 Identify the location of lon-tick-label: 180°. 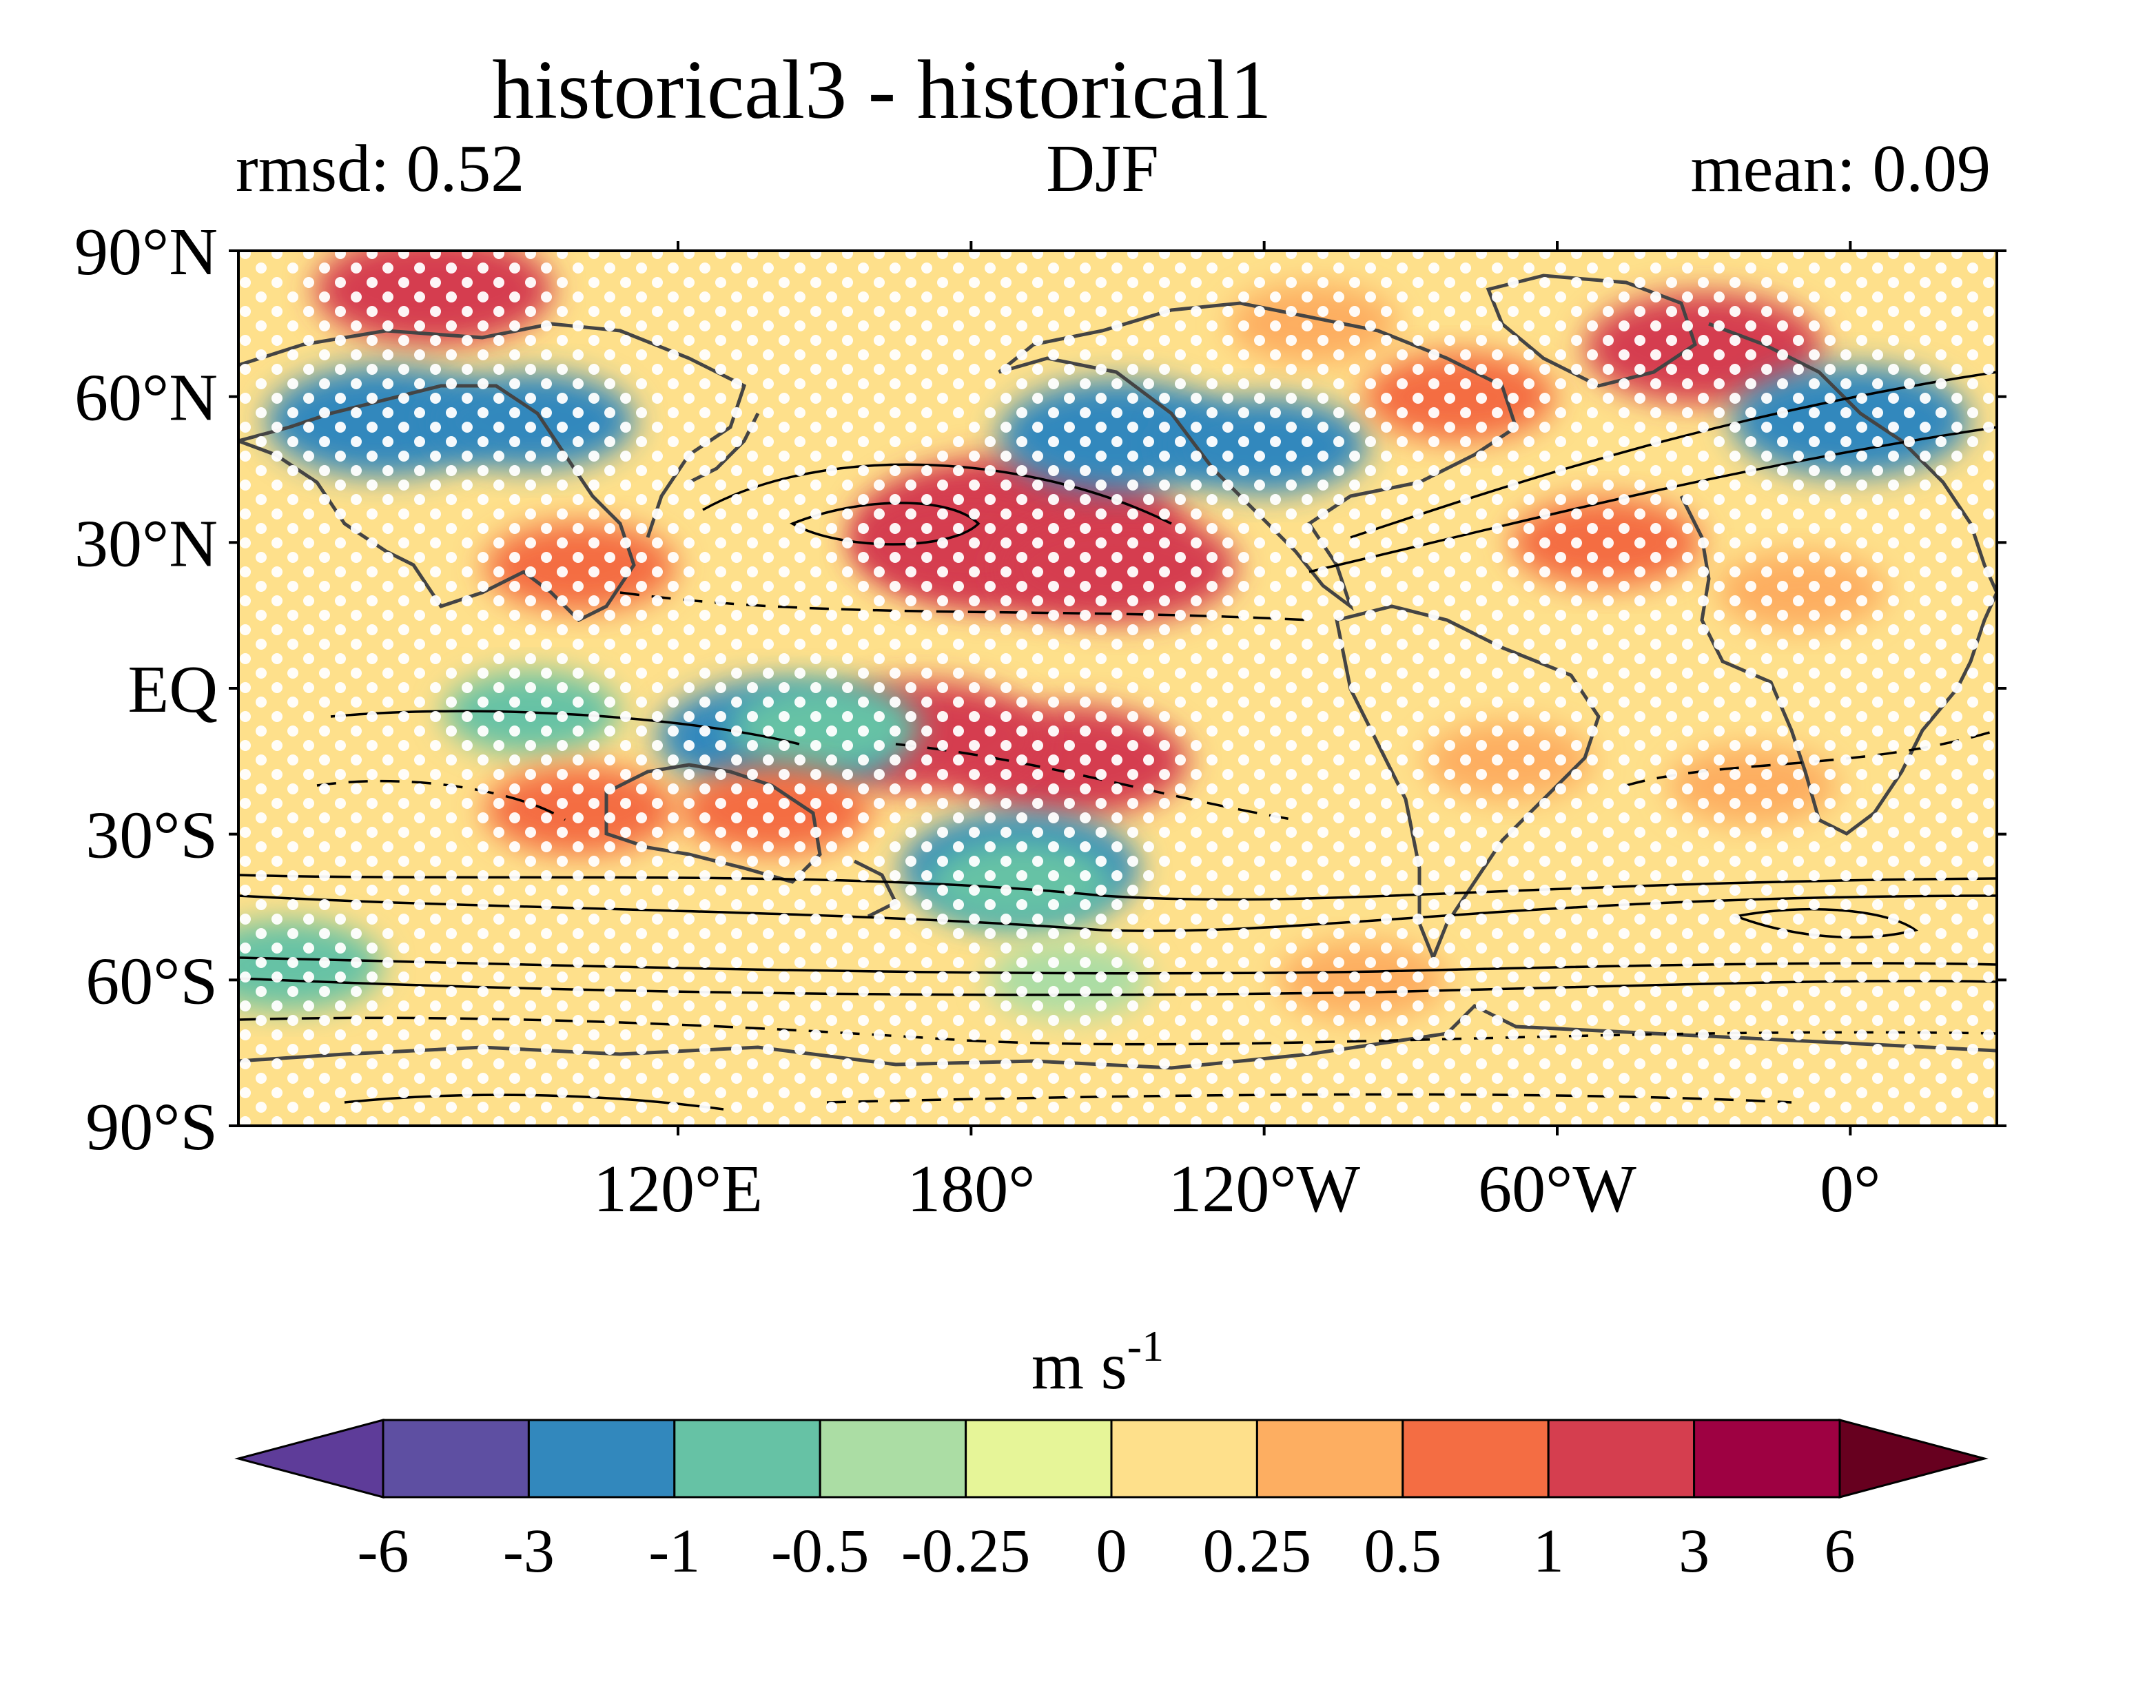
(971, 1189).